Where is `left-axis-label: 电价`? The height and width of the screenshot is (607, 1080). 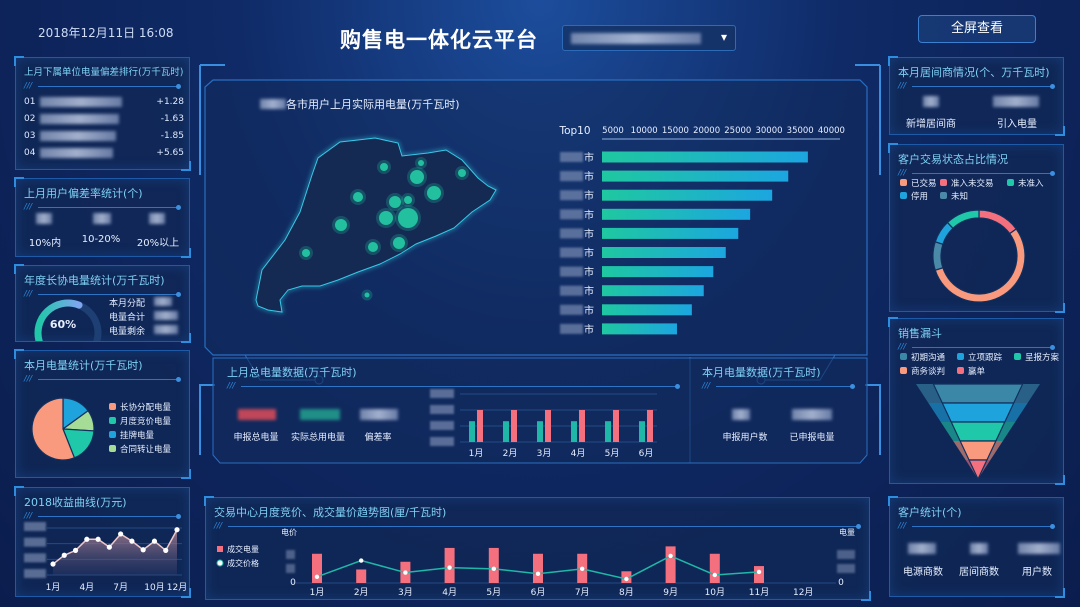
left-axis-label: 电价 is located at coordinates (289, 532).